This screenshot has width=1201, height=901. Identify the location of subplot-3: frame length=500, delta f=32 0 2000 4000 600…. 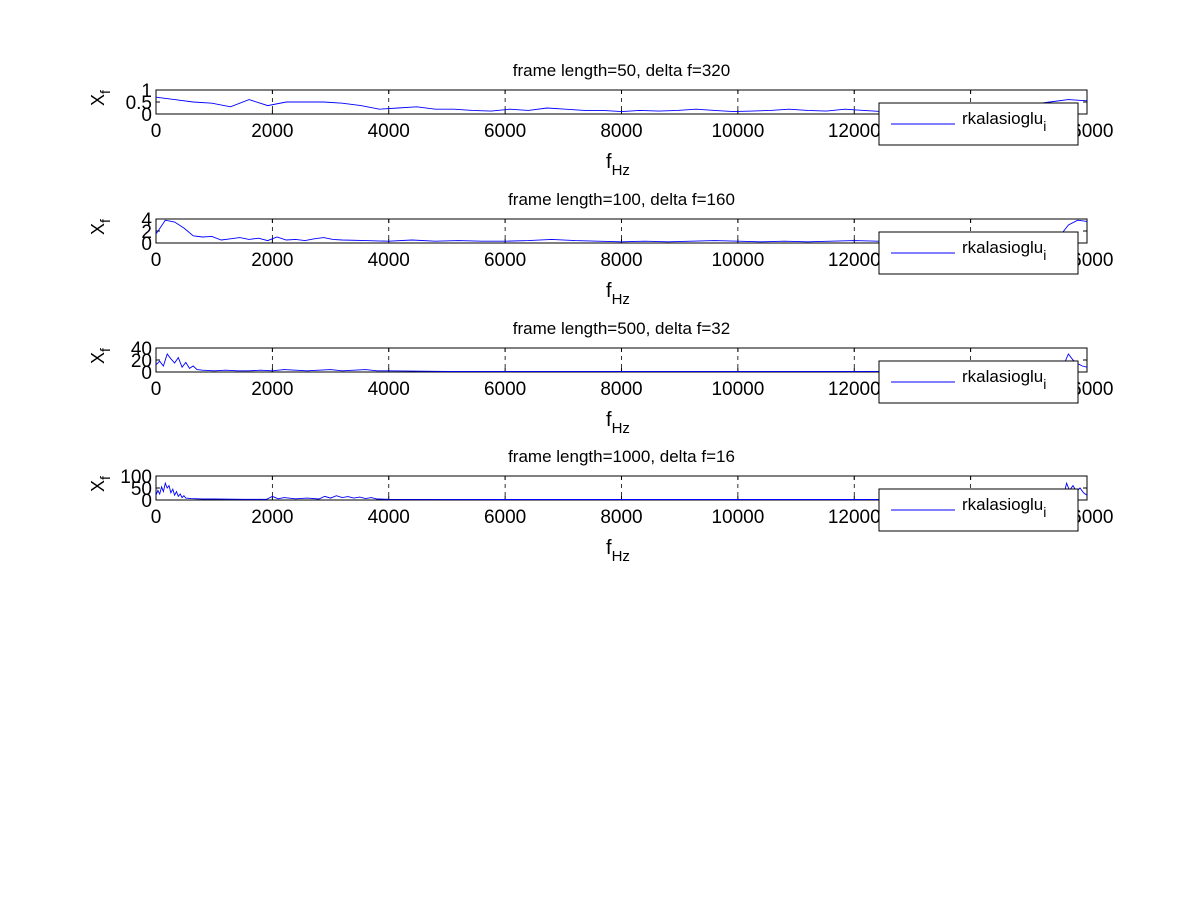
(600, 378).